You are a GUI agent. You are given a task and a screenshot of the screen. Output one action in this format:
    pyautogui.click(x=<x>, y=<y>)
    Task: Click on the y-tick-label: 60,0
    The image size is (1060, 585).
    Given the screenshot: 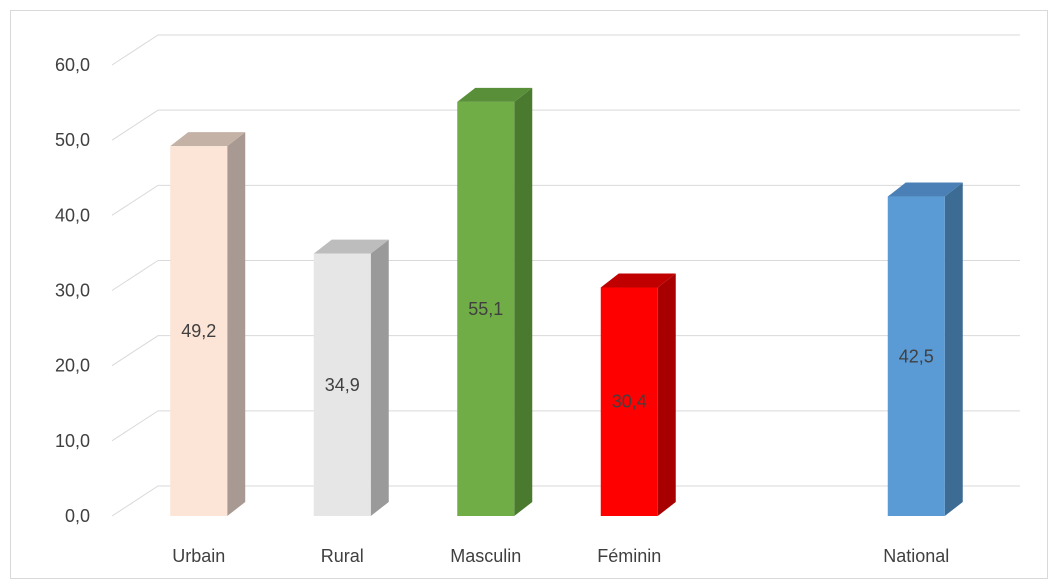 What is the action you would take?
    pyautogui.click(x=72, y=65)
    